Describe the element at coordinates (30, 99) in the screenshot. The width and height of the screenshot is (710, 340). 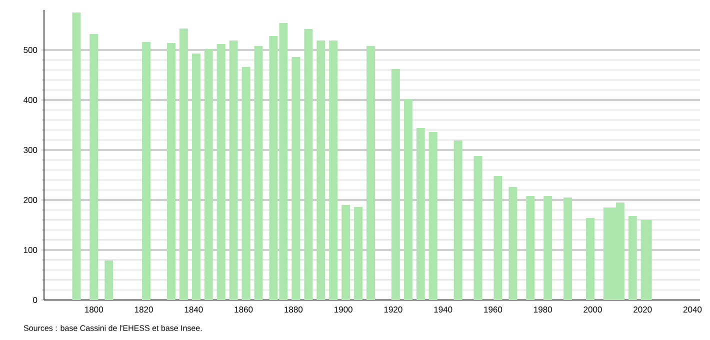
I see `y-tick-label: 400` at that location.